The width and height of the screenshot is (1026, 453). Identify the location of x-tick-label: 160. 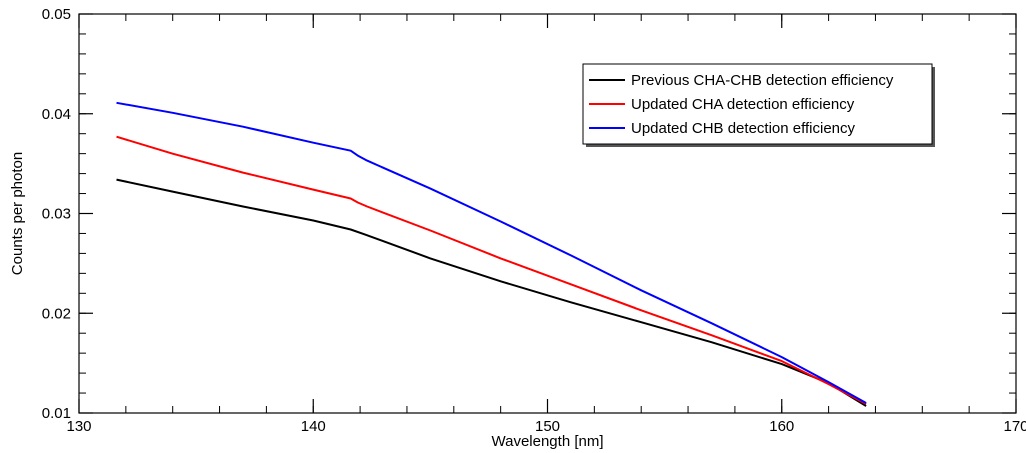
(781, 426).